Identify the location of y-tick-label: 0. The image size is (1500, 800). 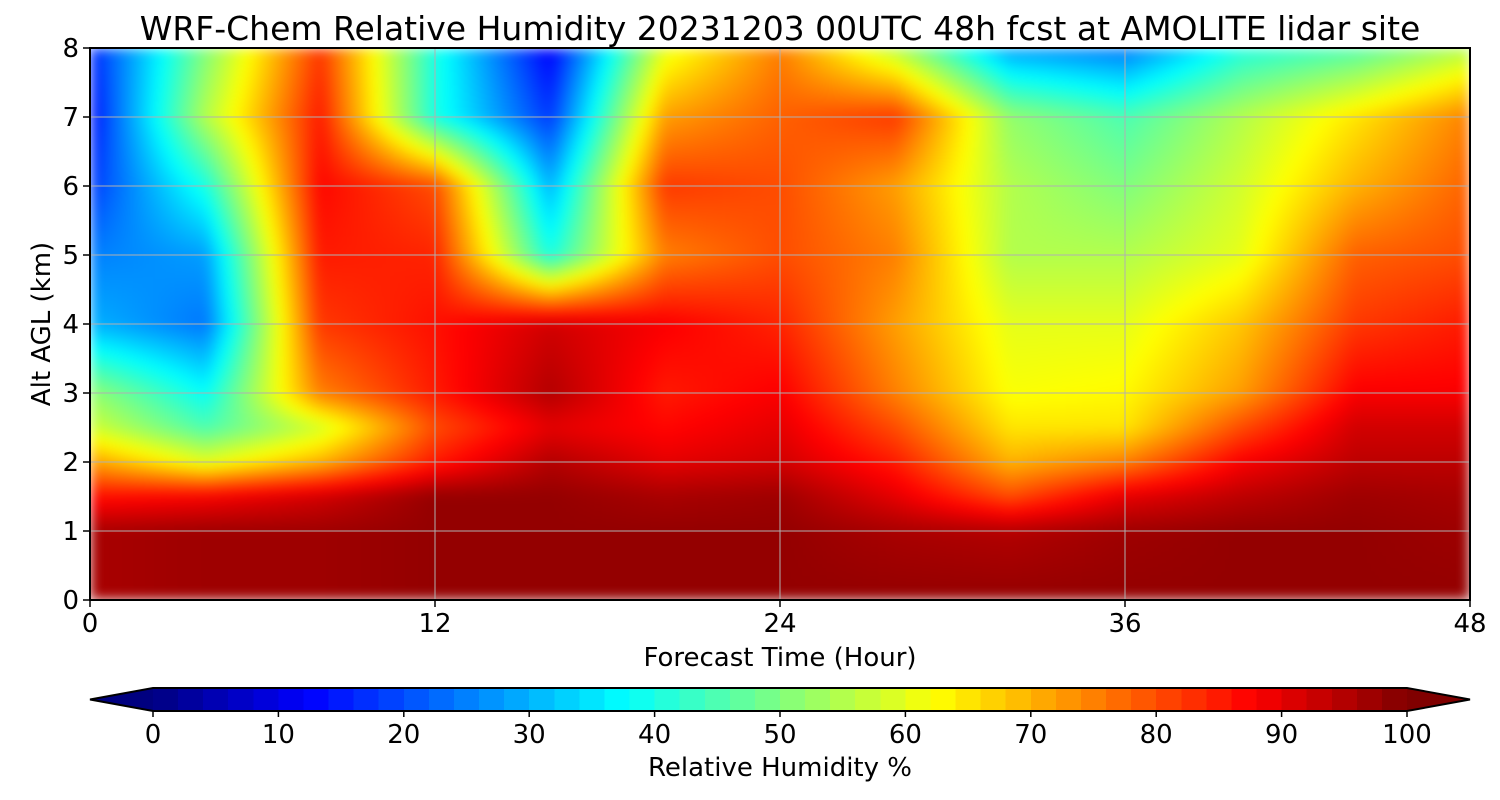
(70, 601).